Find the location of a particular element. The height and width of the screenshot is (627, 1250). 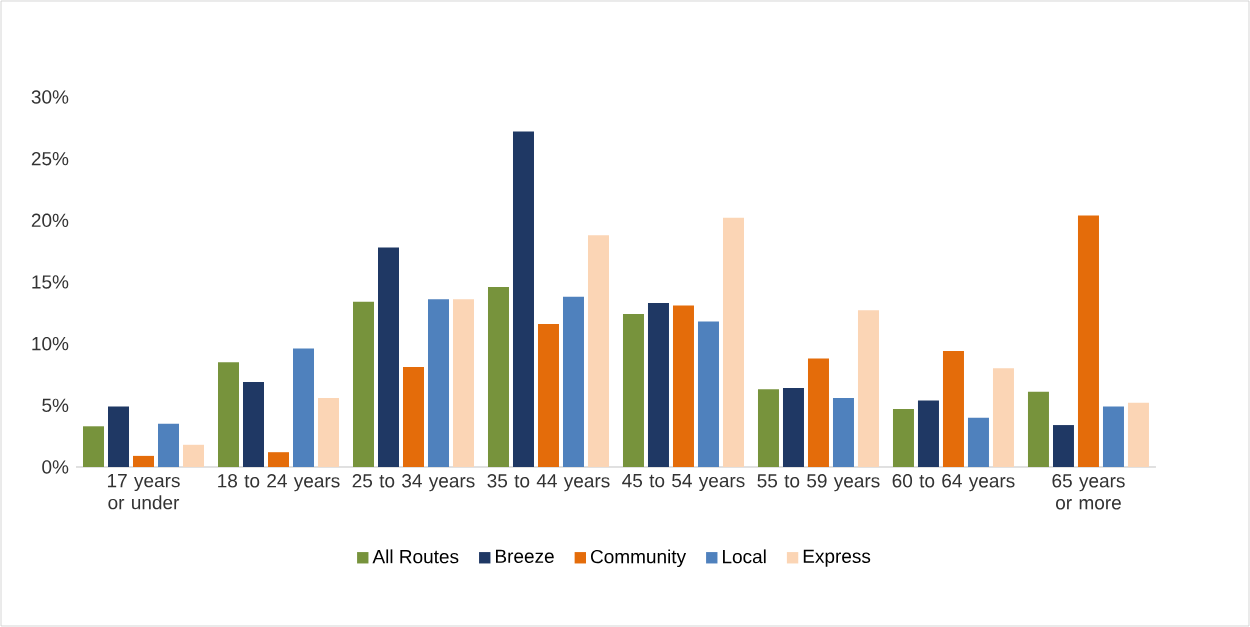

y-tick-label: 10% is located at coordinates (50, 343).